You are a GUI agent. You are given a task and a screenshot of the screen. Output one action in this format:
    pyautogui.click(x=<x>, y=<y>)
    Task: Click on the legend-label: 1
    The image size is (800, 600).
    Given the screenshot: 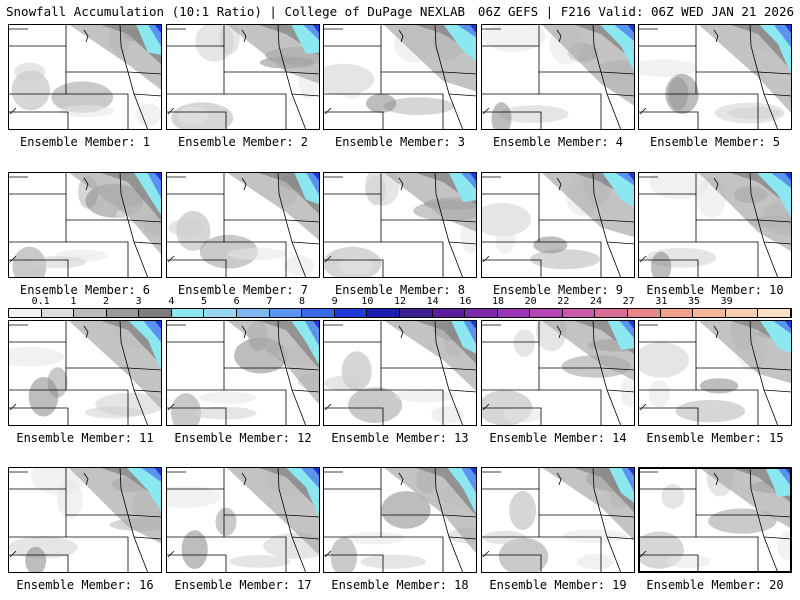 What is the action you would take?
    pyautogui.click(x=73, y=301)
    